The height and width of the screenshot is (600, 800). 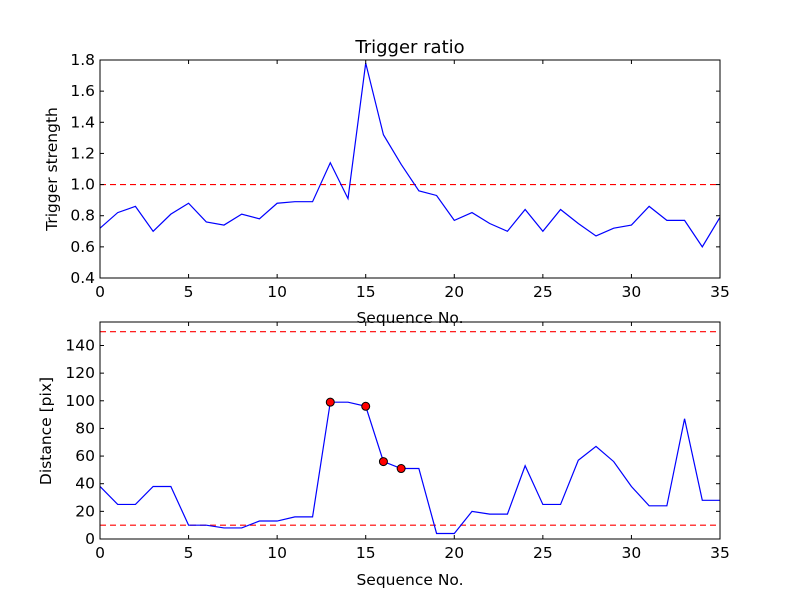 I want to click on chart-title: Trigger ratio, so click(x=409, y=47).